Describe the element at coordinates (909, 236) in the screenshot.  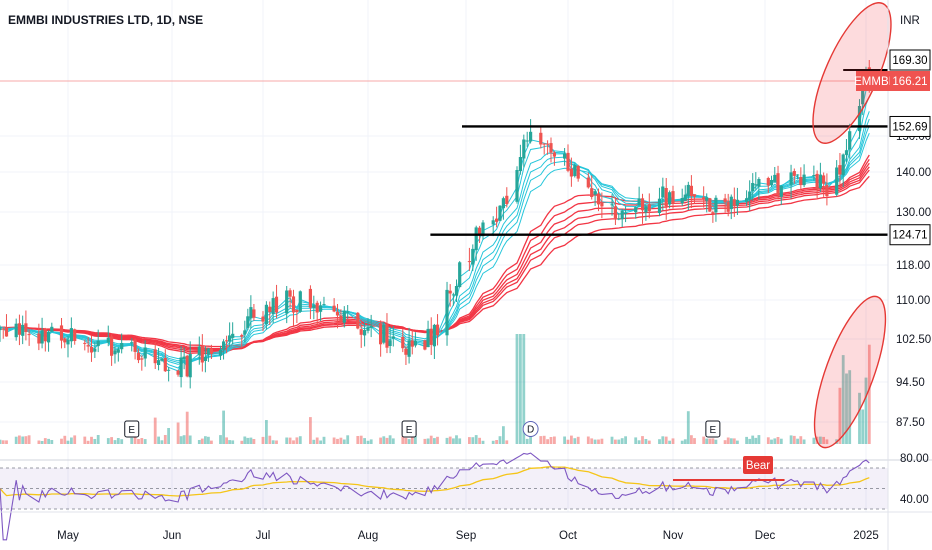
I see `support-price-tag: 124.71` at that location.